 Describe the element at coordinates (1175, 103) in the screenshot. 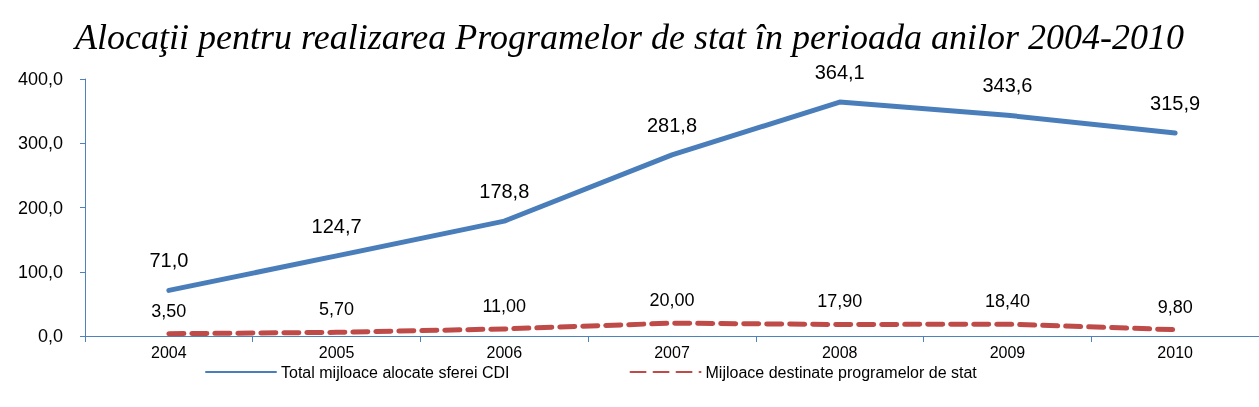

I see `data-label: 315,9` at that location.